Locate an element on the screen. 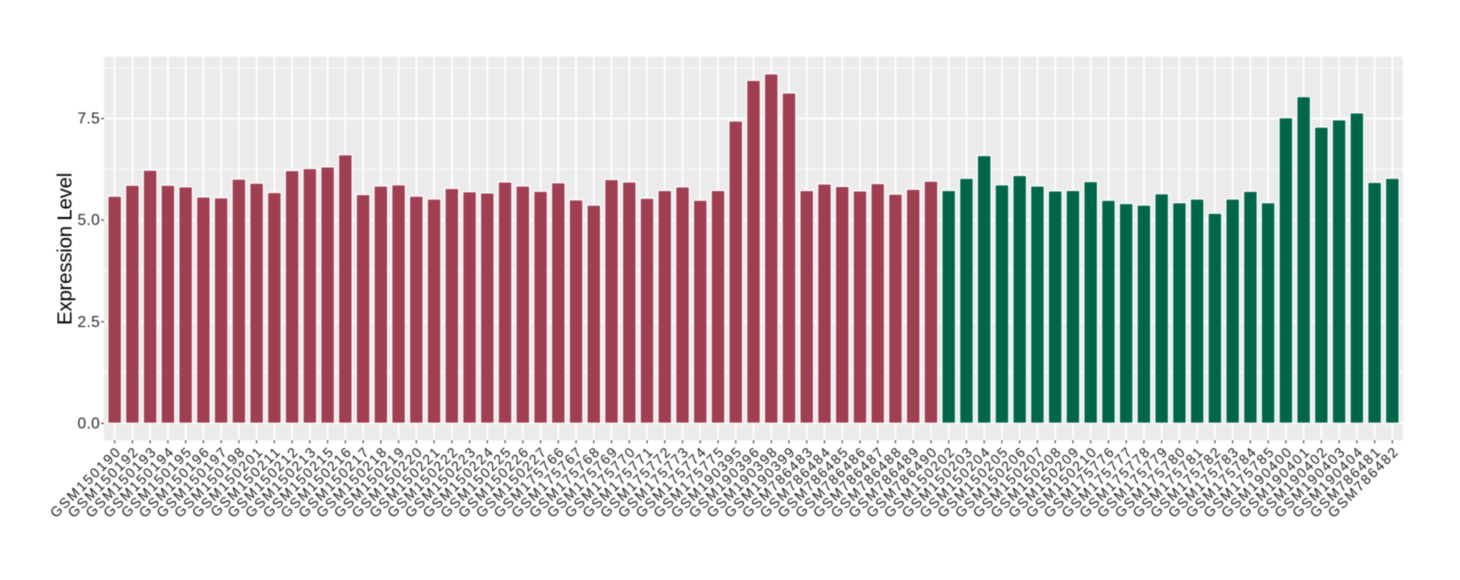 The image size is (1460, 580). svg-text: Expression Level is located at coordinates (66, 249).